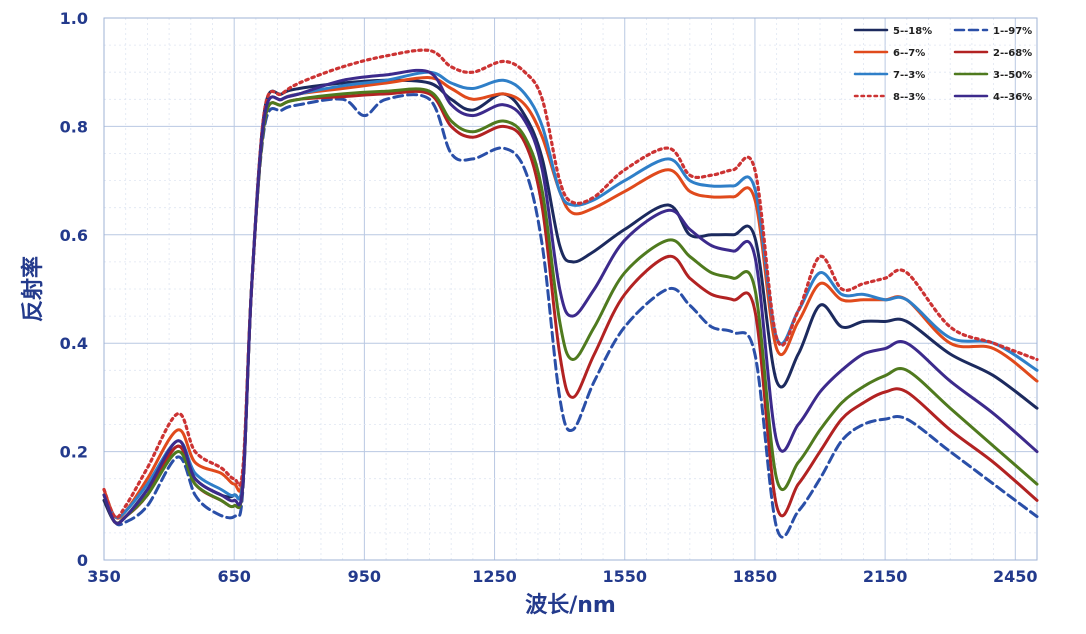  I want to click on x-axis-title: 波长/nm, so click(570, 605).